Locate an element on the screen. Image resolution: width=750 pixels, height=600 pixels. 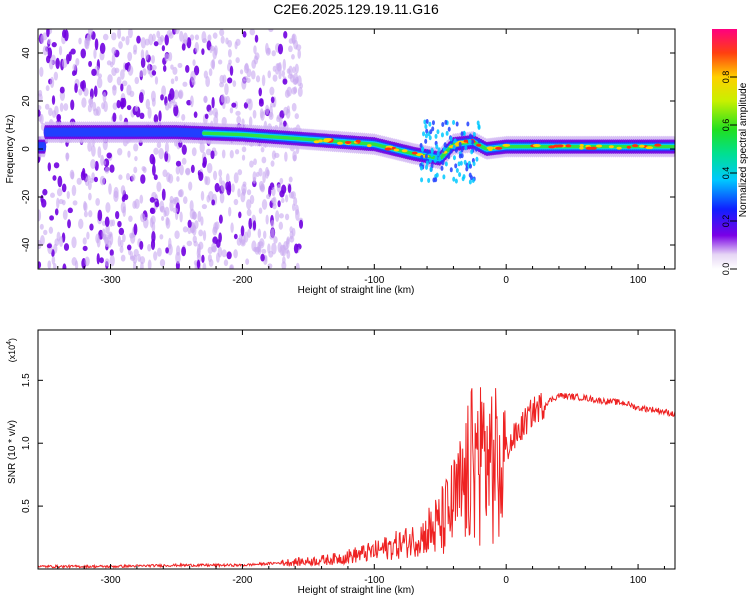
colorbar-gradient is located at coordinates (724, 149).